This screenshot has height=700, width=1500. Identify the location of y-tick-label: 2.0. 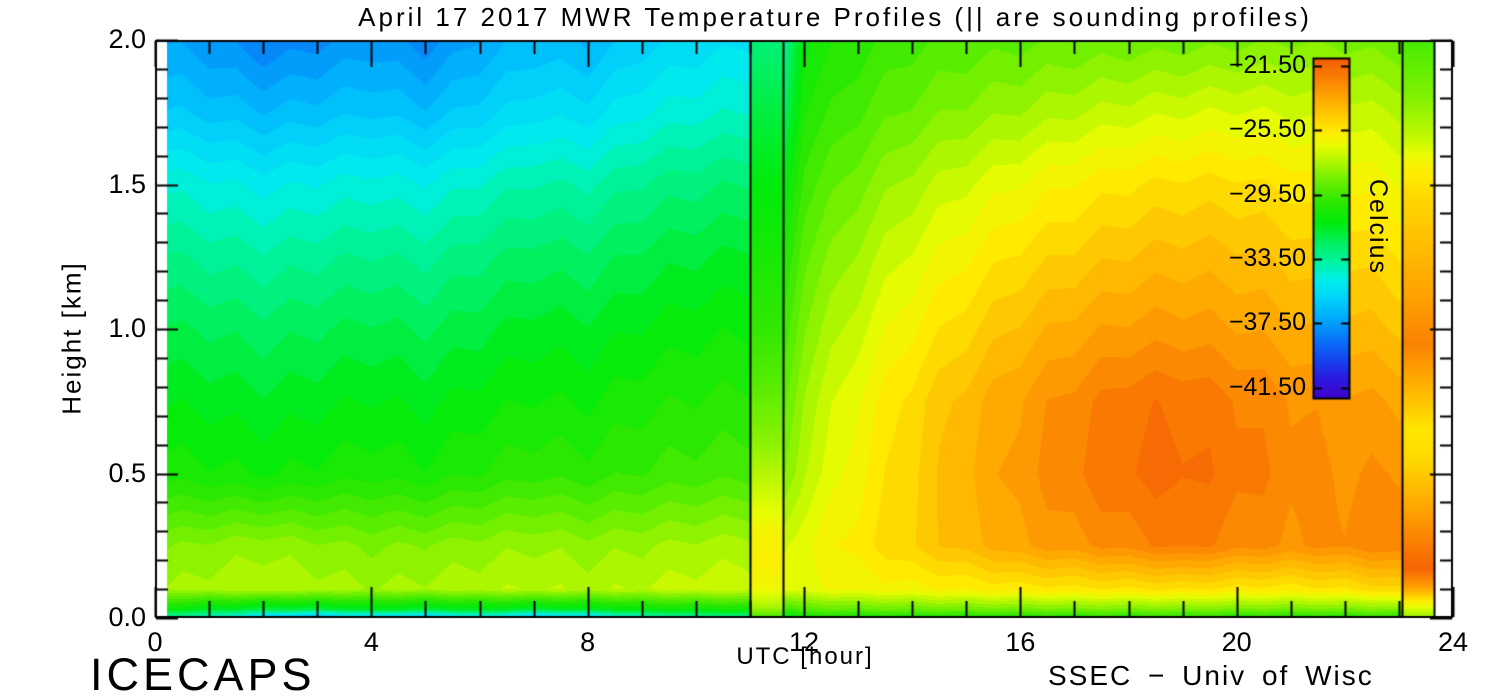
(127, 39).